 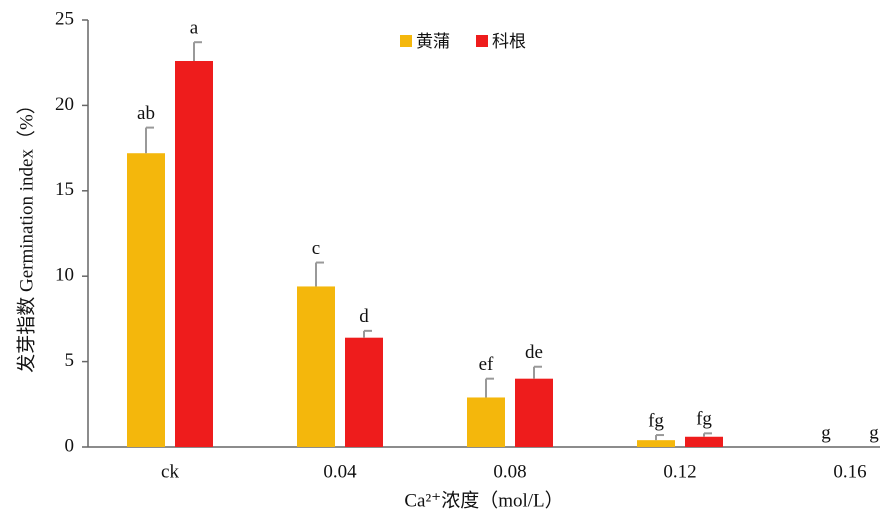 What do you see at coordinates (486, 364) in the screenshot?
I see `significance-letter: ef` at bounding box center [486, 364].